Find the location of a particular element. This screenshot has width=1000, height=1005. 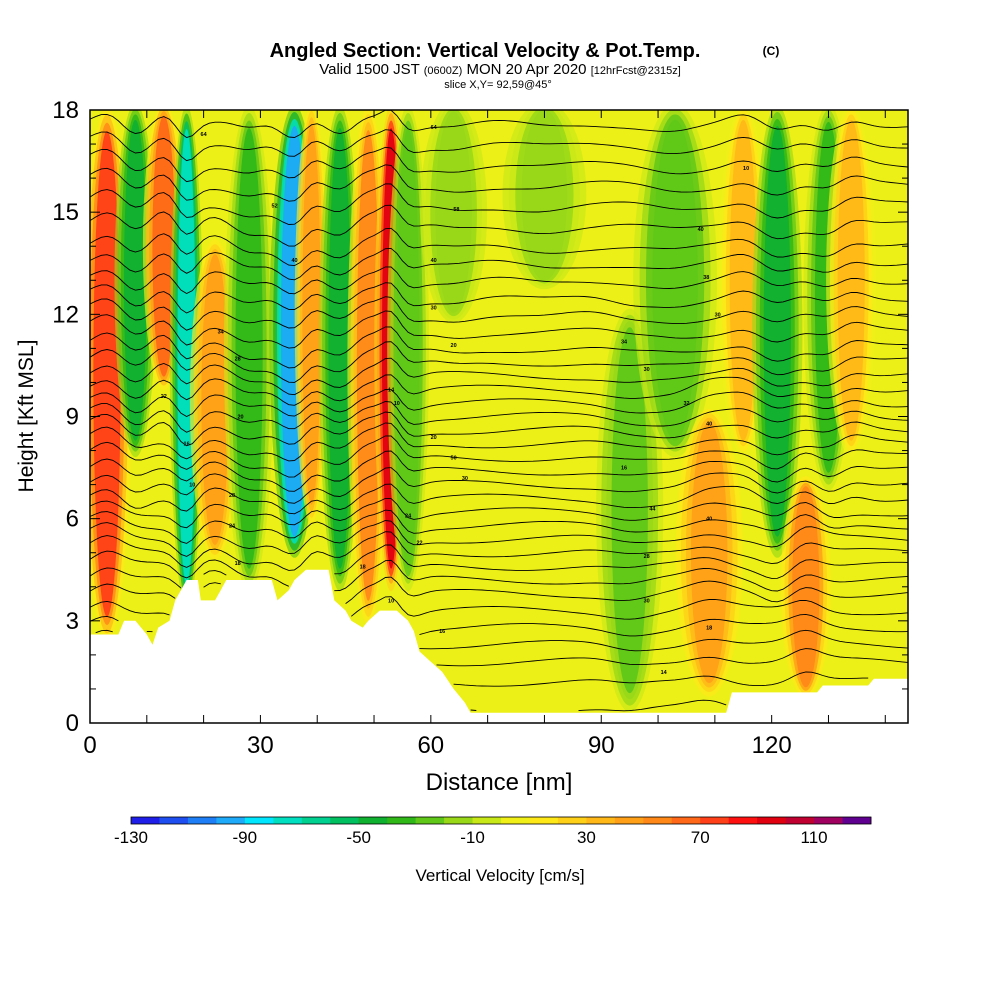

contour-label-38: 28 is located at coordinates (647, 557).